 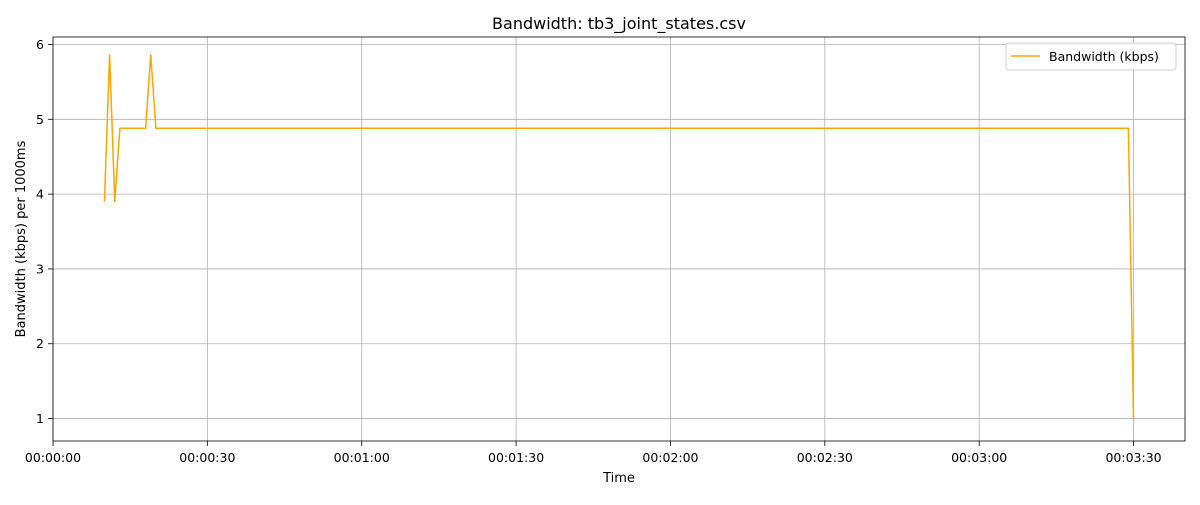 I want to click on y-tick-label: 1, so click(x=40, y=418).